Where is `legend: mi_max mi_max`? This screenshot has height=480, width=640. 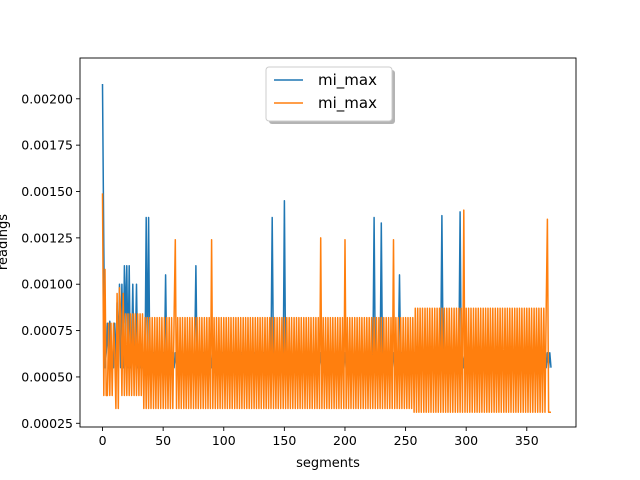 legend: mi_max mi_max is located at coordinates (330, 95).